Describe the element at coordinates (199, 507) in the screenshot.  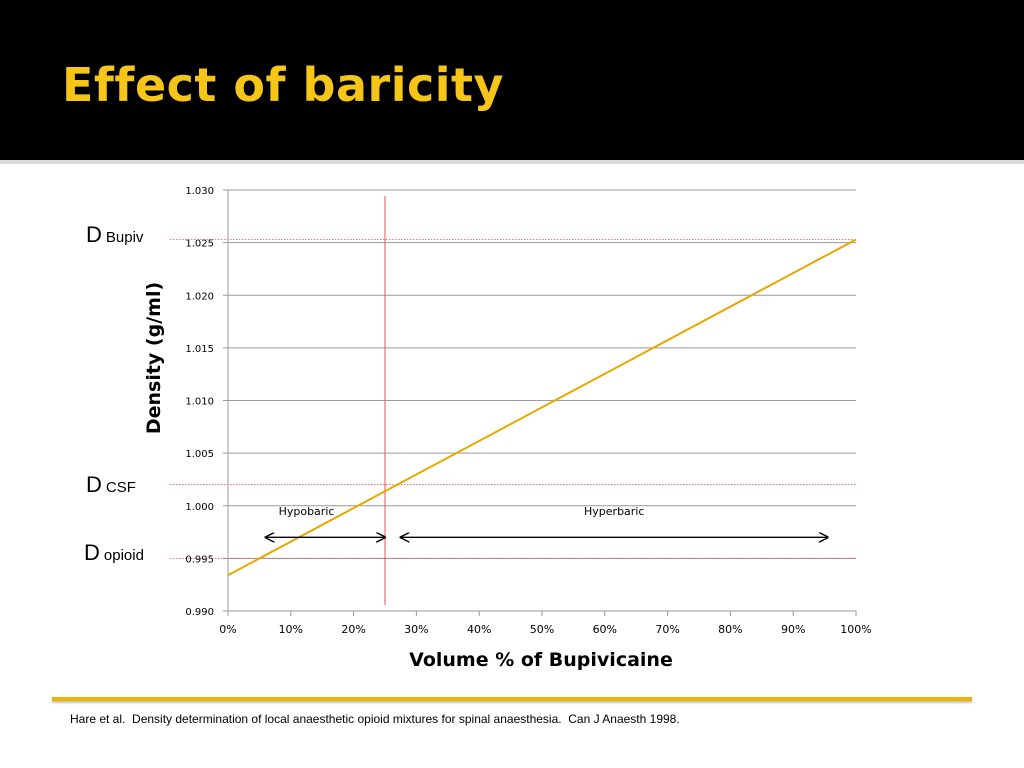
I see `y-tick-label: 1.000` at that location.